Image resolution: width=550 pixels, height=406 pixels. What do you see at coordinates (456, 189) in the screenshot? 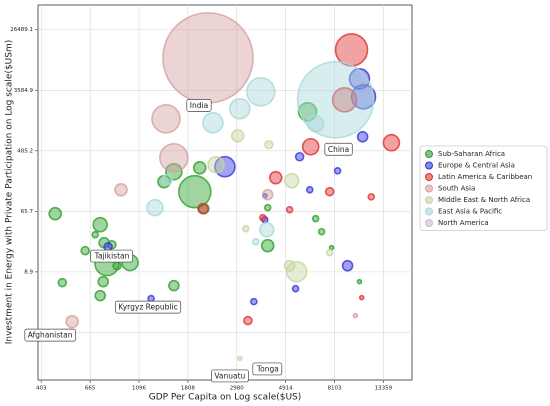
I see `legend-label: South Asia` at bounding box center [456, 189].